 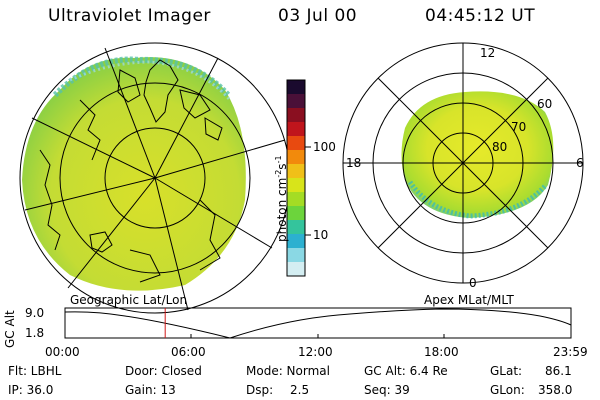 I want to click on emission-edge-top, so click(x=150, y=80).